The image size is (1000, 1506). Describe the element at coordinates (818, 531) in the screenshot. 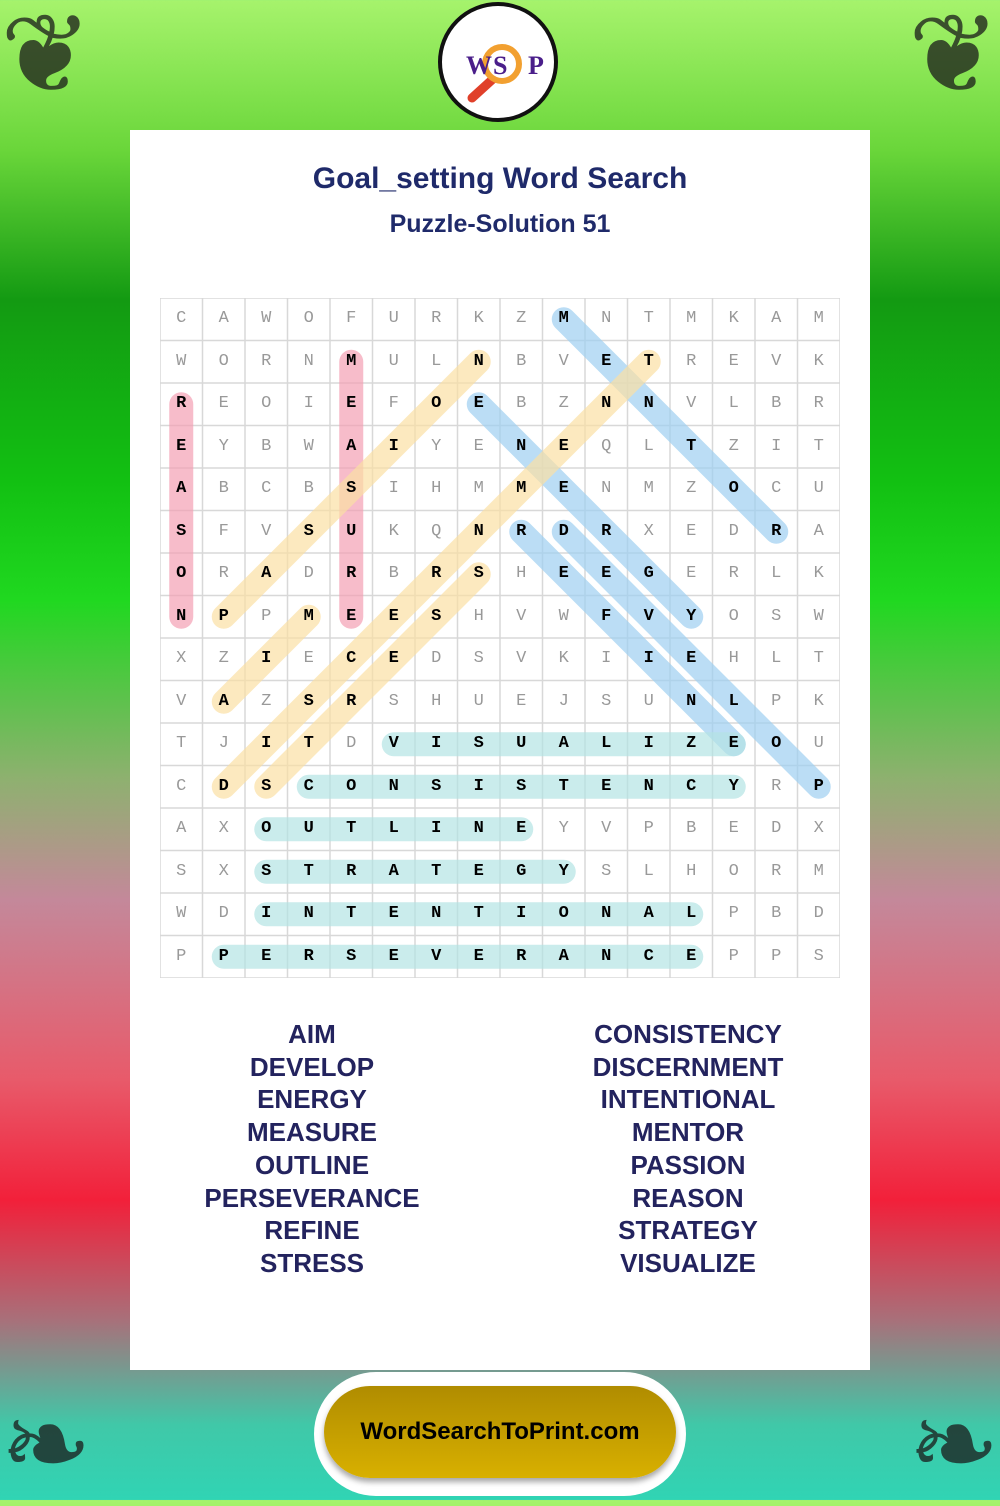

I see `grid-cell: A` at that location.